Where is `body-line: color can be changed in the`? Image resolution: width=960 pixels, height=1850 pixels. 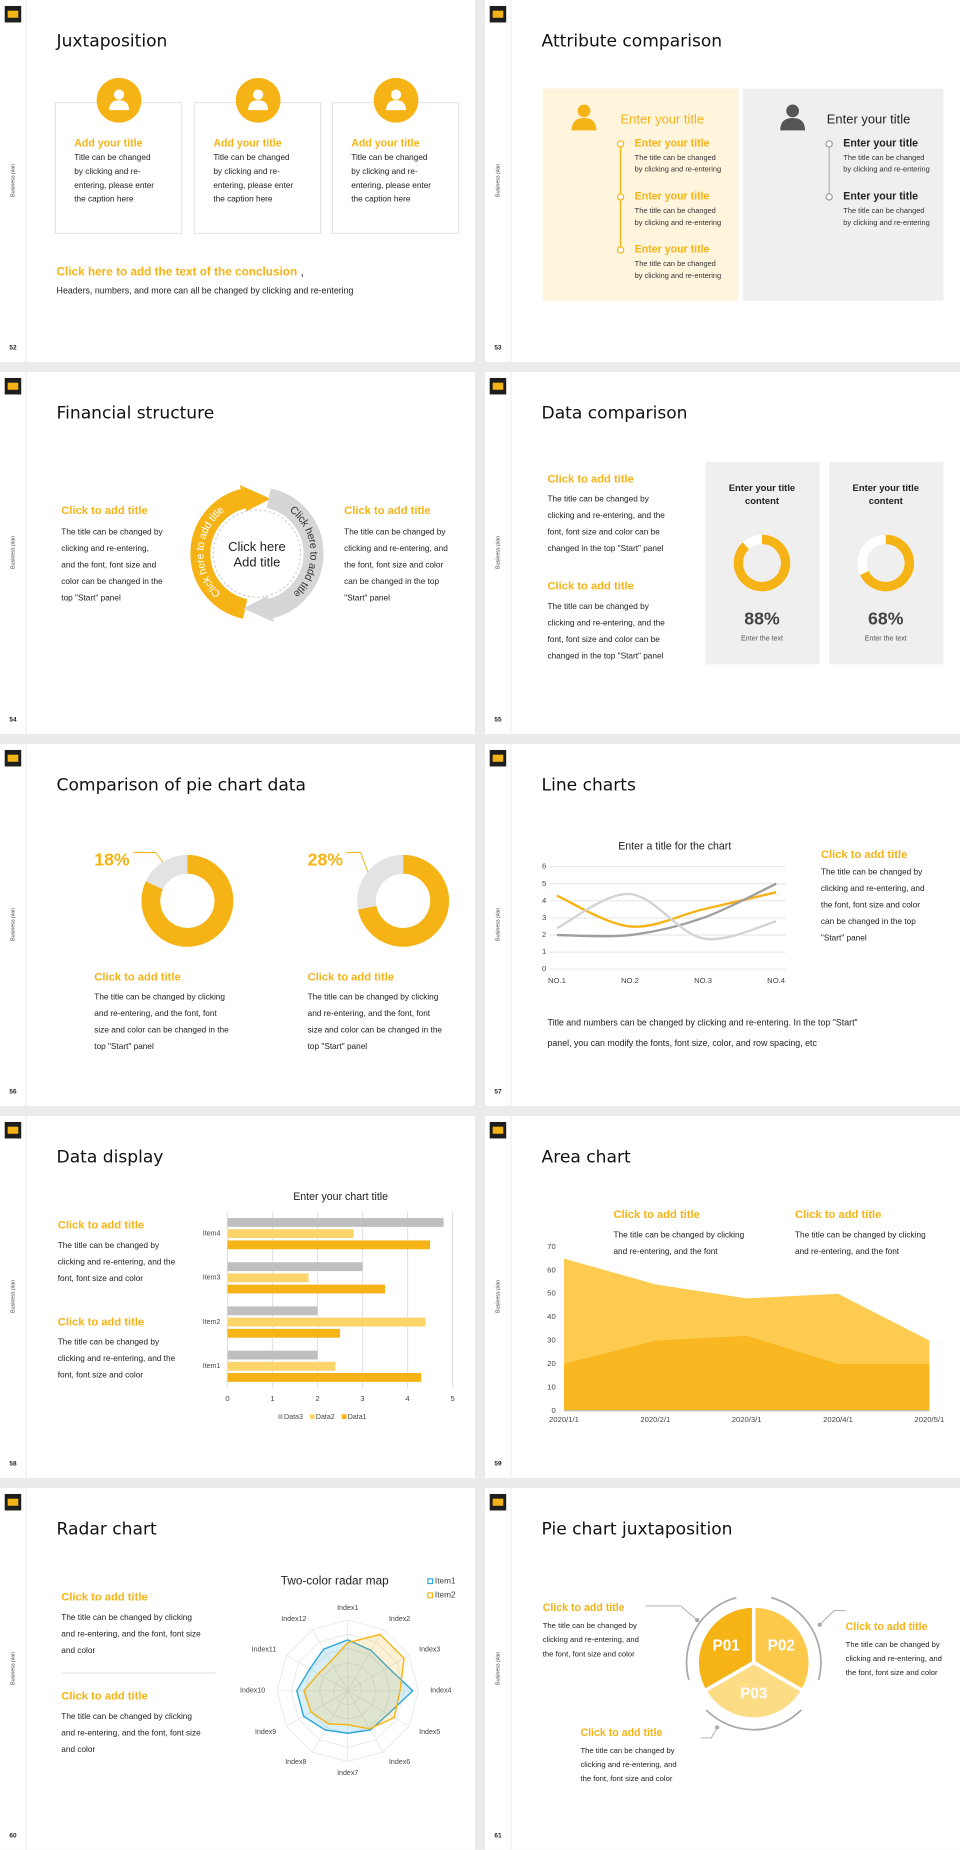 body-line: color can be changed in the is located at coordinates (112, 581).